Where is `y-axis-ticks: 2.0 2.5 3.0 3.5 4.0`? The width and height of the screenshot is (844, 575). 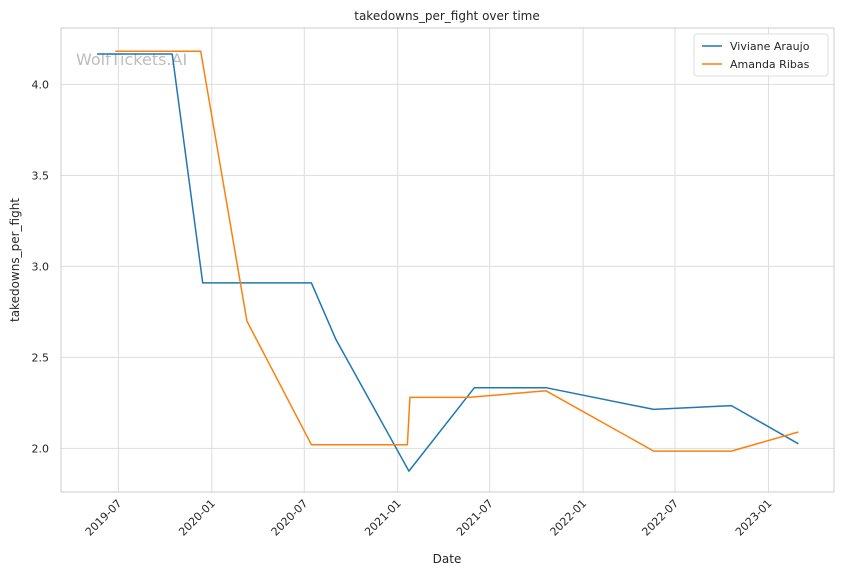 y-axis-ticks: 2.0 2.5 3.0 3.5 4.0 is located at coordinates (41, 266).